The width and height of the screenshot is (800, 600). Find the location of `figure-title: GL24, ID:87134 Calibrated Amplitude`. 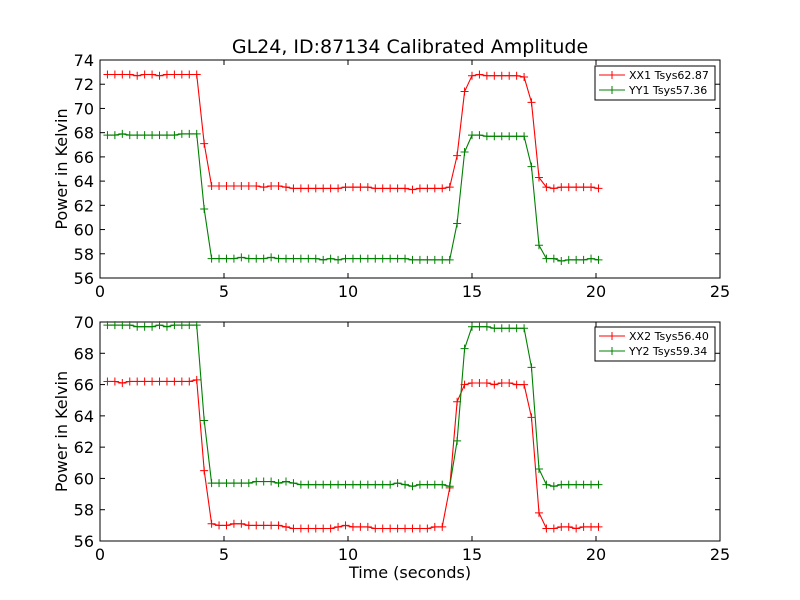

figure-title: GL24, ID:87134 Calibrated Amplitude is located at coordinates (410, 47).